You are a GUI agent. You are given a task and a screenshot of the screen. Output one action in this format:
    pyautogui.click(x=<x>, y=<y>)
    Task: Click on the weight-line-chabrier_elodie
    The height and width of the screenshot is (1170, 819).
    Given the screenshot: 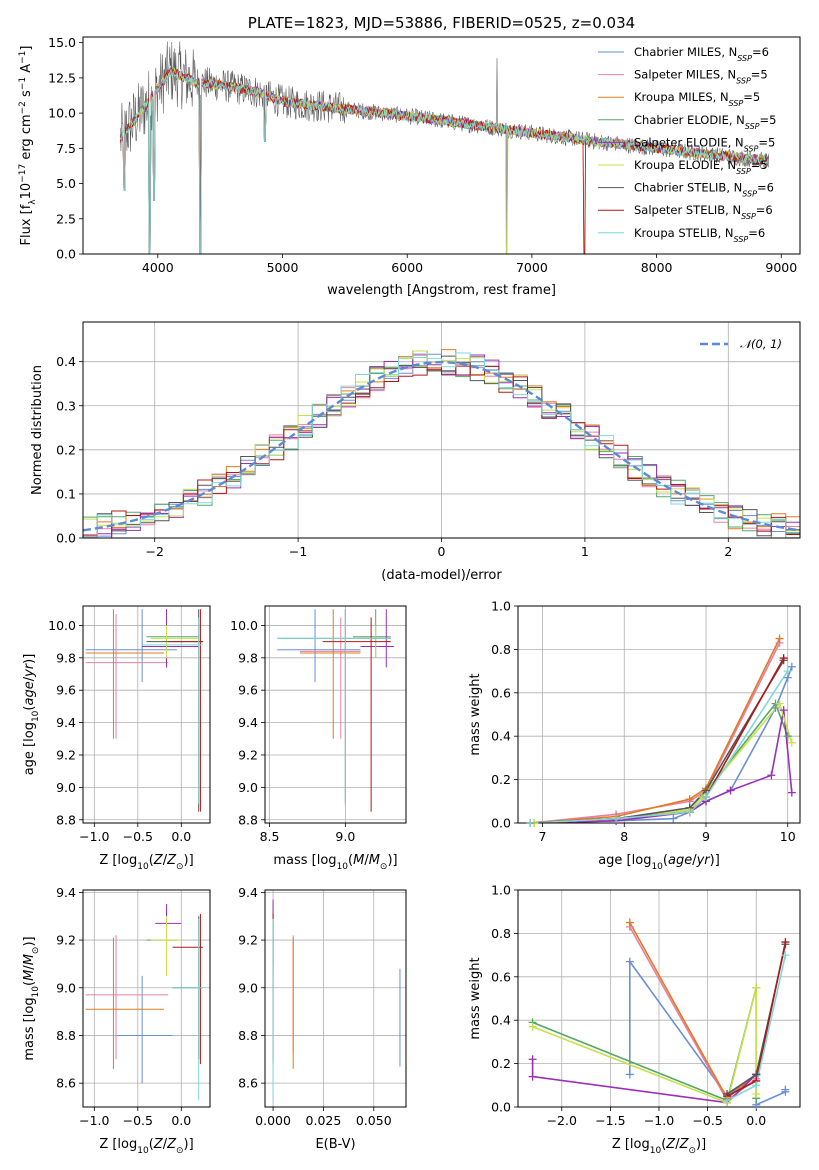 What is the action you would take?
    pyautogui.click(x=644, y=1044)
    